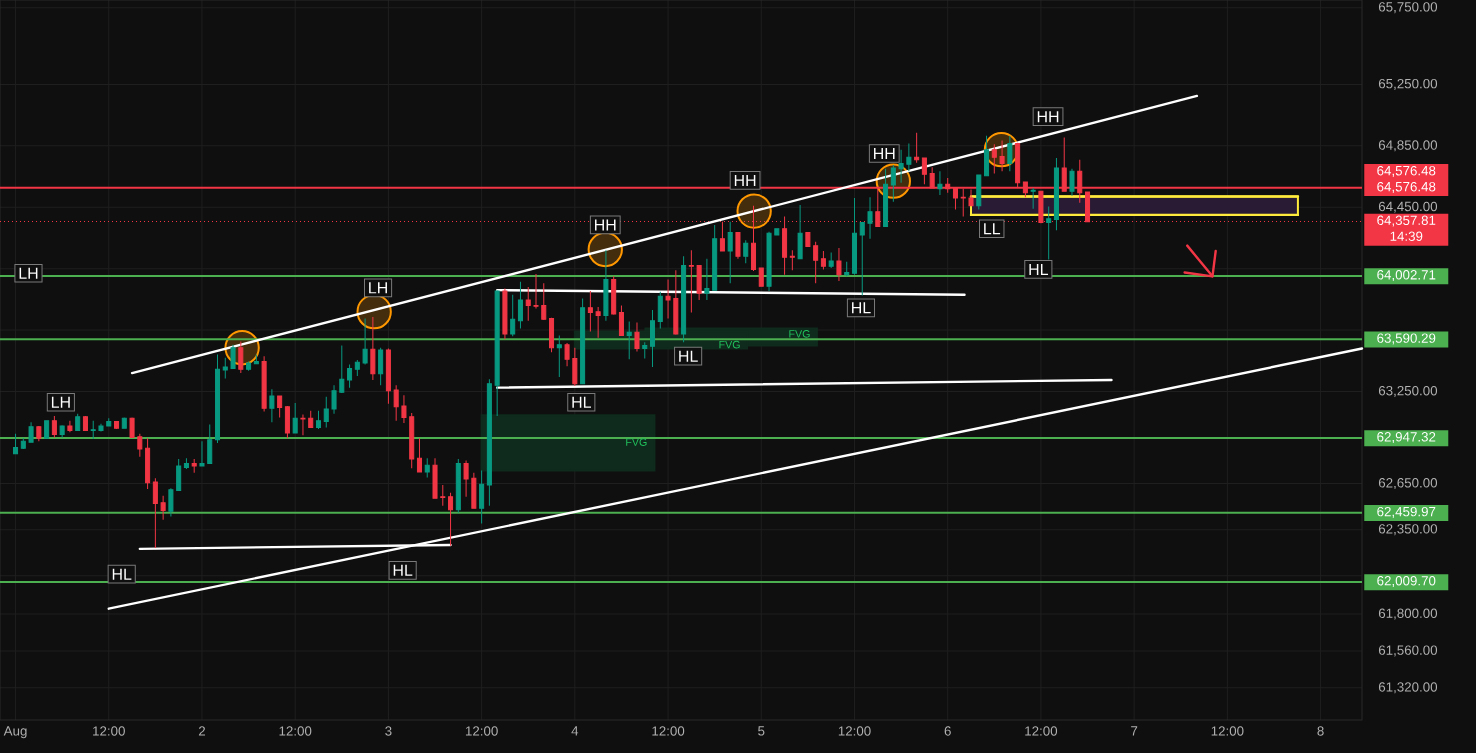 The image size is (1476, 753). What do you see at coordinates (1408, 614) in the screenshot?
I see `y-tick-label: 61,800.00` at bounding box center [1408, 614].